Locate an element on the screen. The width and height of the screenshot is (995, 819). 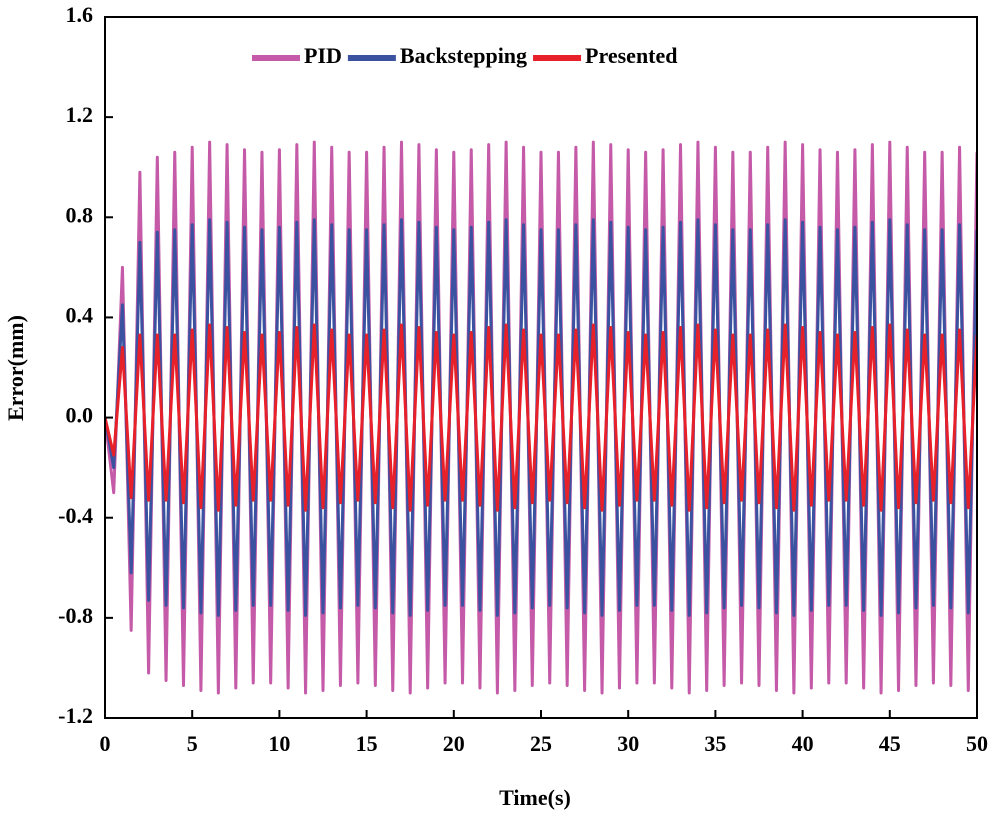
y-axis-label: Error(mm) is located at coordinates (15, 368).